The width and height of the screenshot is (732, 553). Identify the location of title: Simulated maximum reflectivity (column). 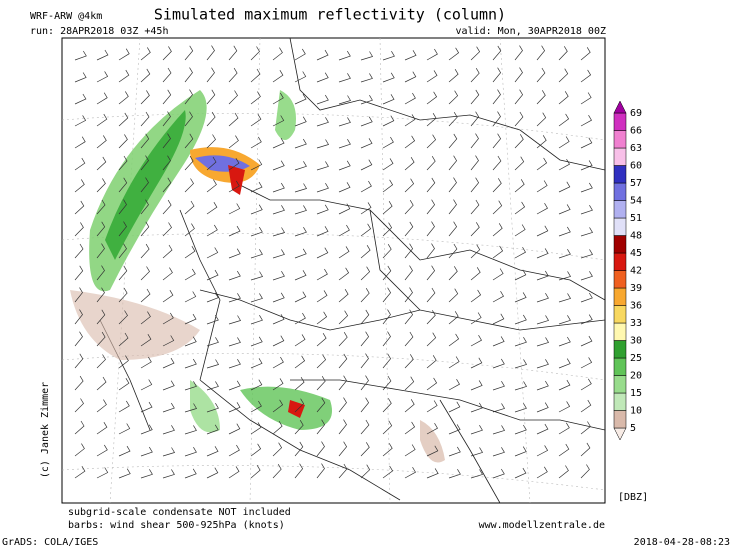
(330, 15).